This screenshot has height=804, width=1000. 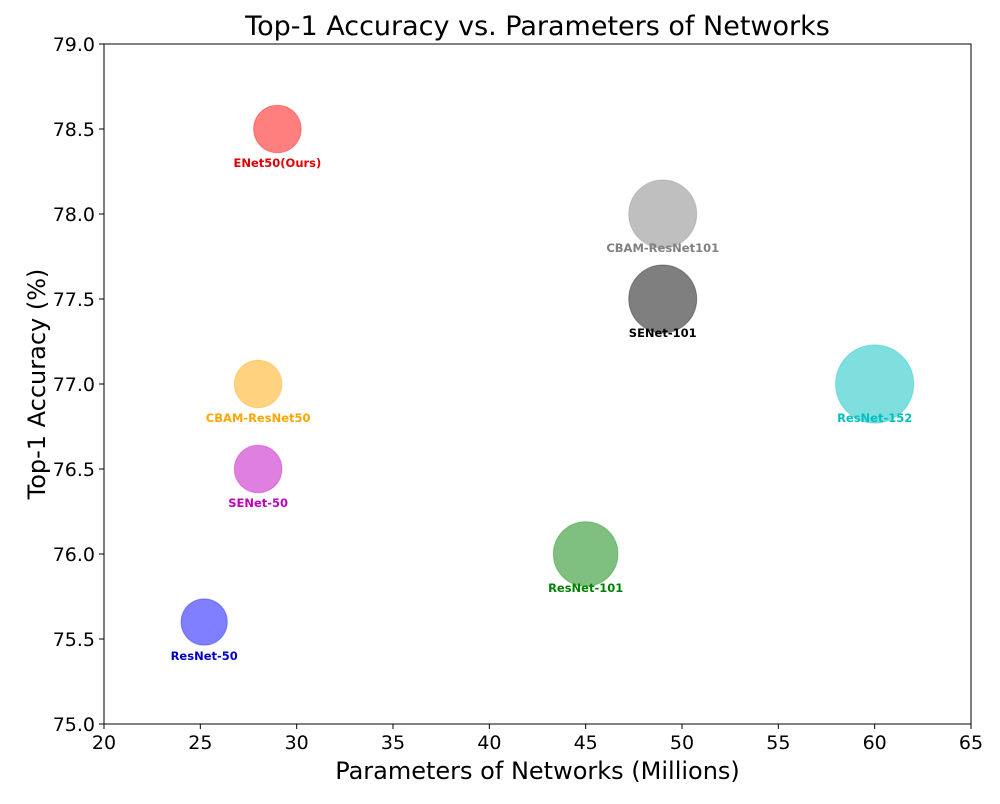 I want to click on x-tick-label-0: 20, so click(x=104, y=743).